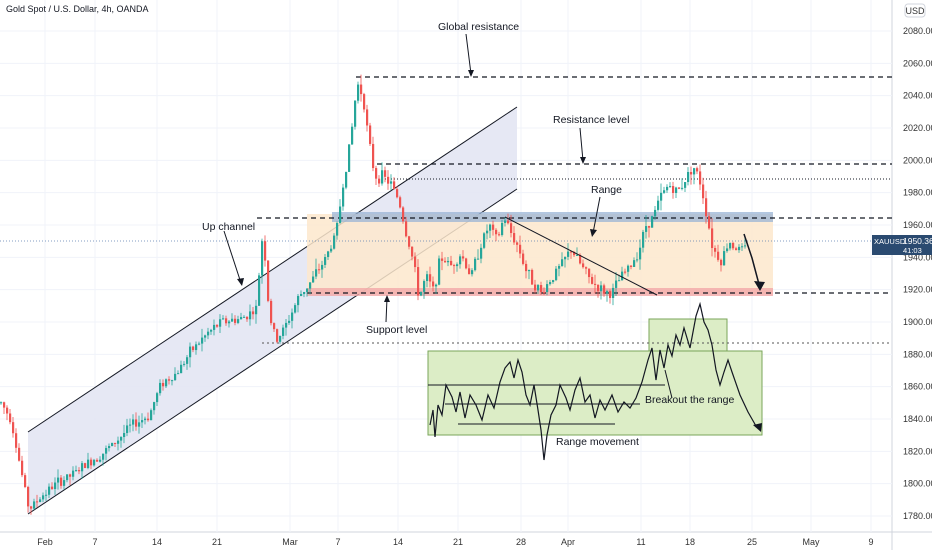 This screenshot has height=550, width=932. Describe the element at coordinates (240, 282) in the screenshot. I see `up-channel-pointer-head` at that location.